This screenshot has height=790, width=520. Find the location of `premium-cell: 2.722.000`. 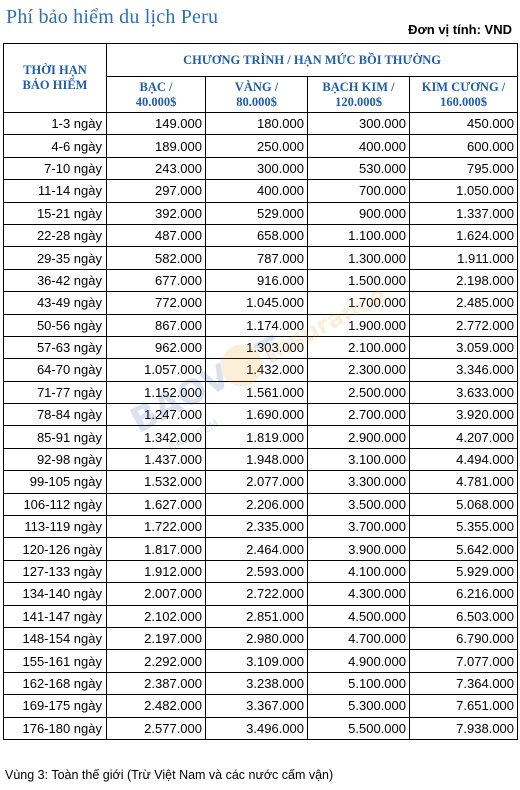

premium-cell: 2.722.000 is located at coordinates (256, 594).